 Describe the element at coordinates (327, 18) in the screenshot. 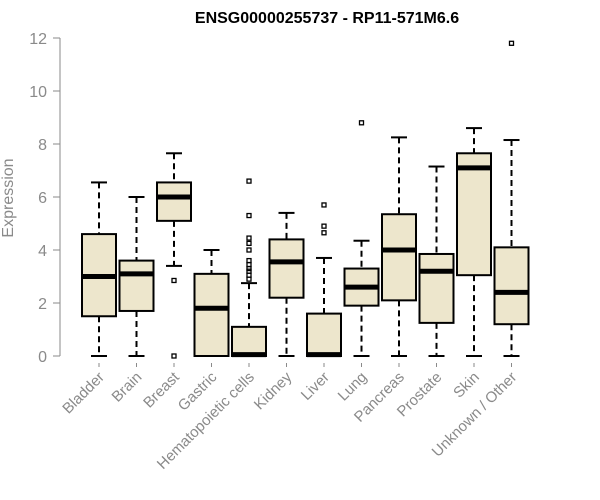

I see `chart-title: ENSG00000255737 - RP11-571M6.6` at that location.